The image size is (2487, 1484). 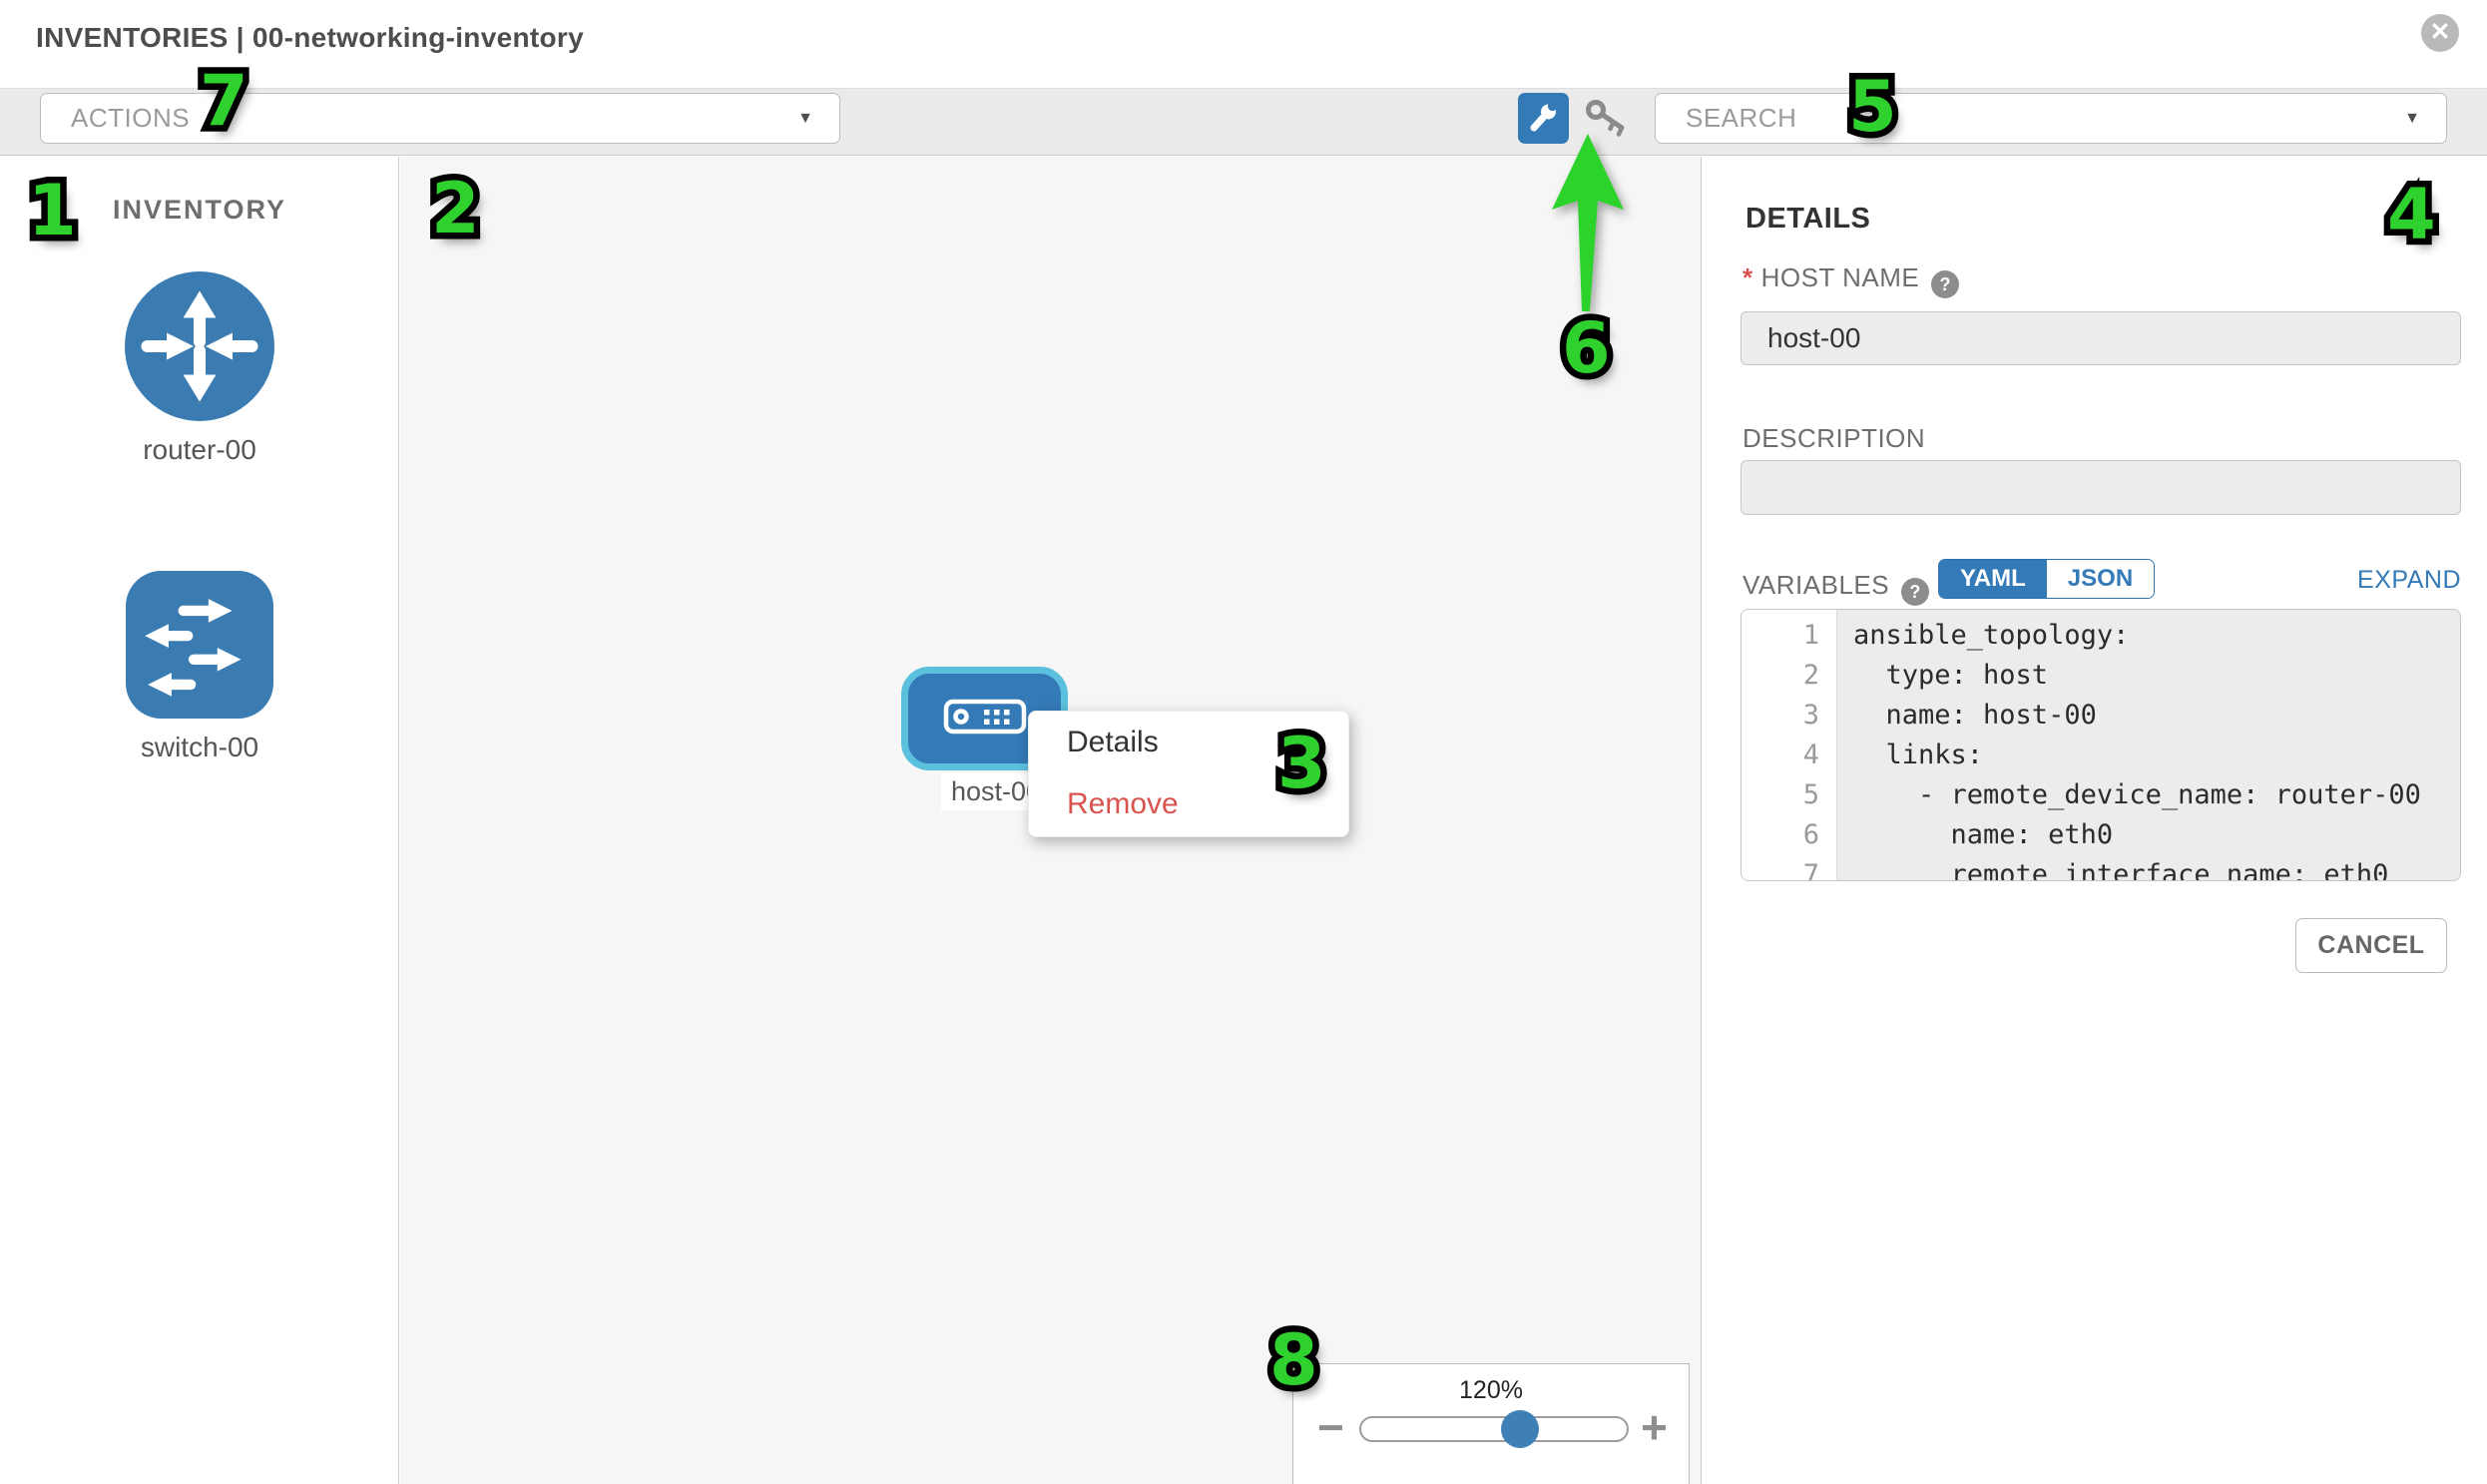 I want to click on key-icon, so click(x=1607, y=121).